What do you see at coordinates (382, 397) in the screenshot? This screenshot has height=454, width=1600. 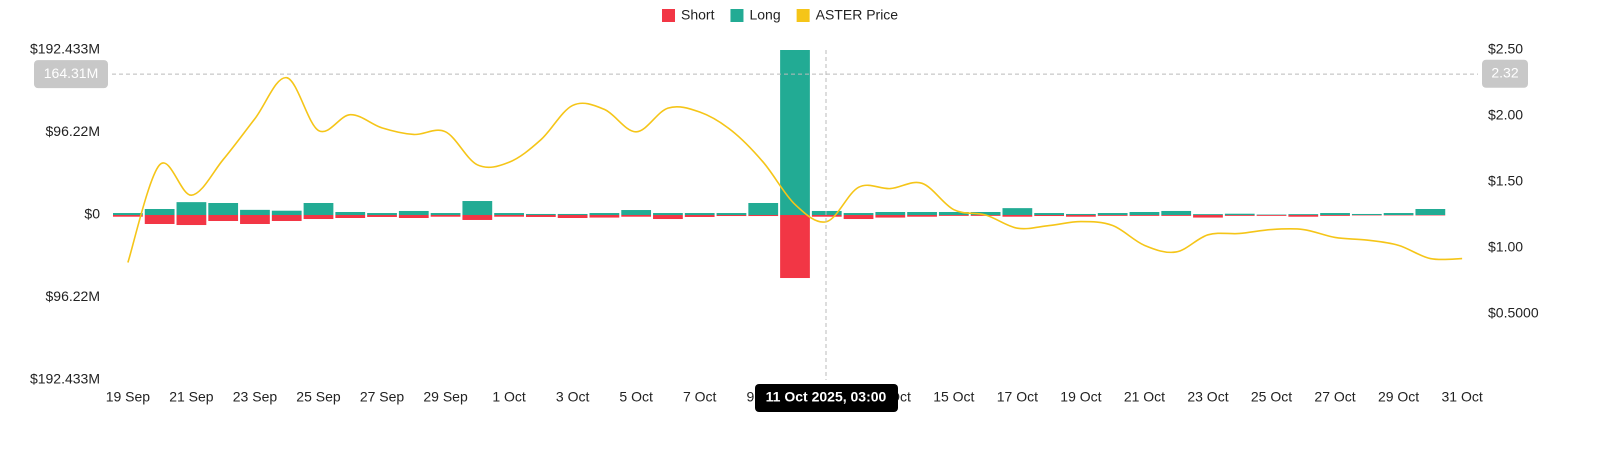 I see `x-tick-label: 27 Sep` at bounding box center [382, 397].